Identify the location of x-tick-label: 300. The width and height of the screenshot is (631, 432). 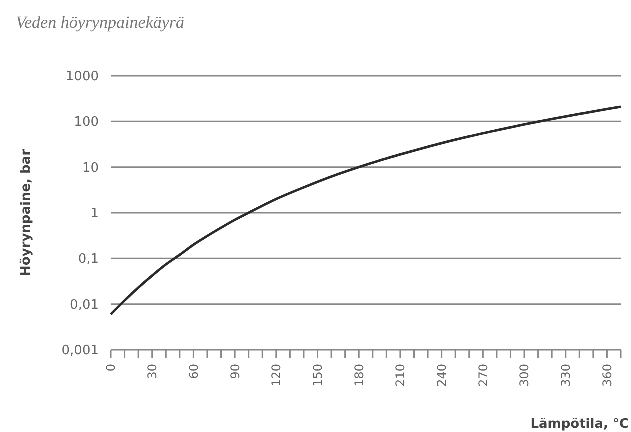
(525, 375).